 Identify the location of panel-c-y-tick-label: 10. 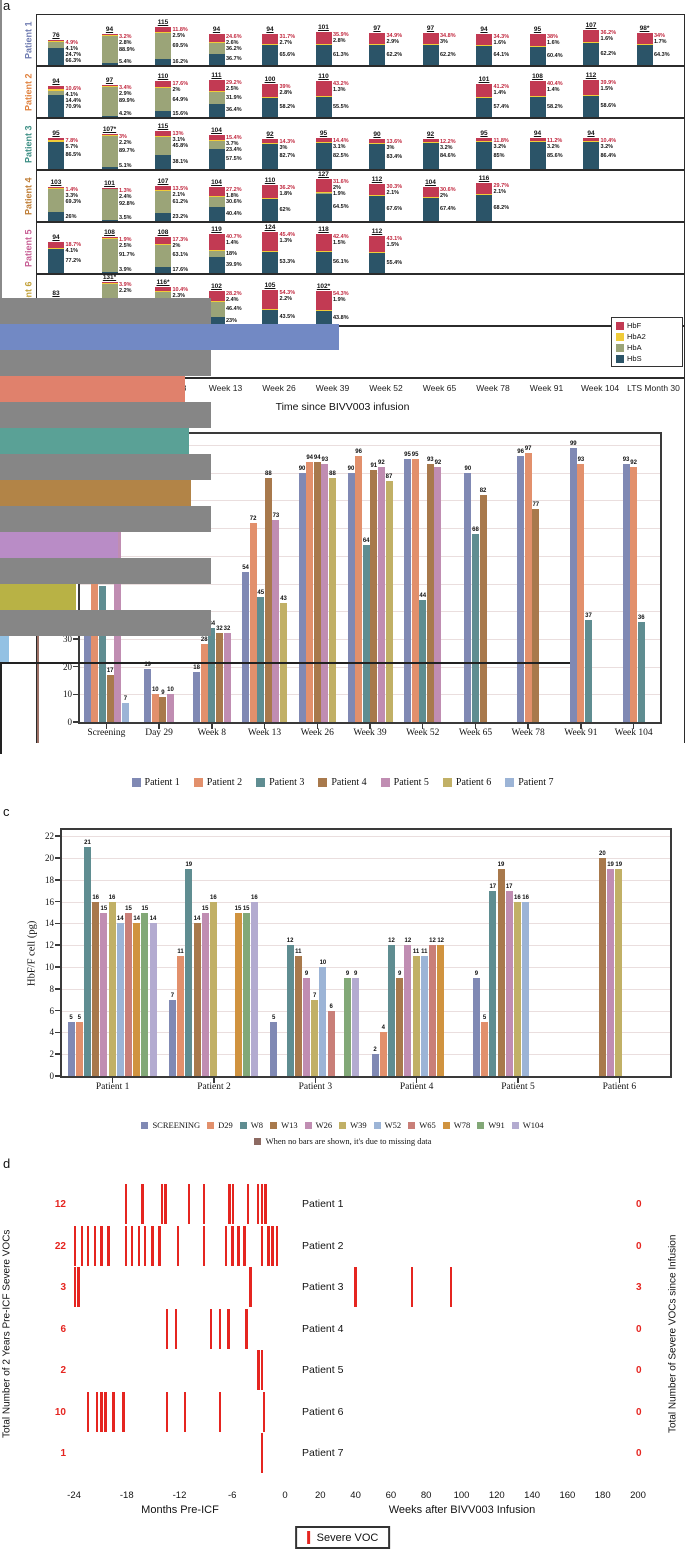
(49, 967).